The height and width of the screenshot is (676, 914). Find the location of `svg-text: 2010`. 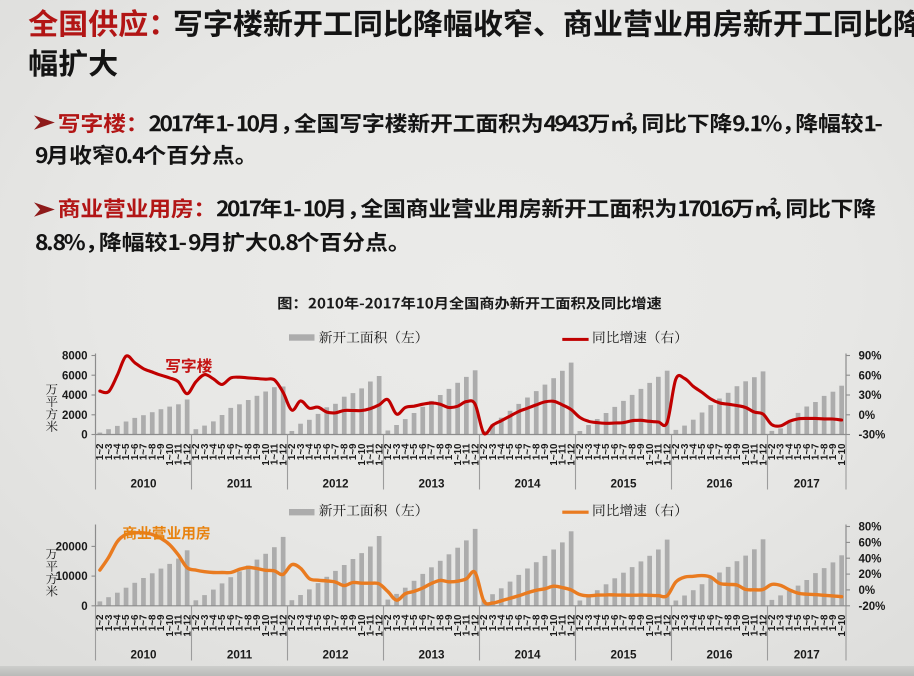

svg-text: 2010 is located at coordinates (143, 484).